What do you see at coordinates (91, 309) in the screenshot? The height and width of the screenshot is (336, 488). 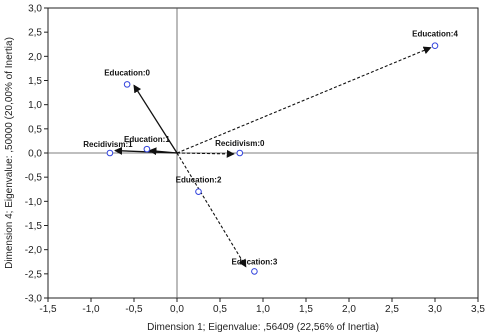 I see `x-tick-label: -1,0` at bounding box center [91, 309].